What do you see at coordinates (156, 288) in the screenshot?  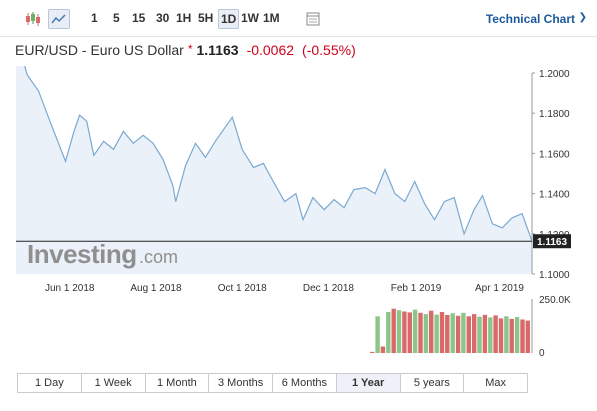 I see `x-tick-label: Aug 1 2018` at bounding box center [156, 288].